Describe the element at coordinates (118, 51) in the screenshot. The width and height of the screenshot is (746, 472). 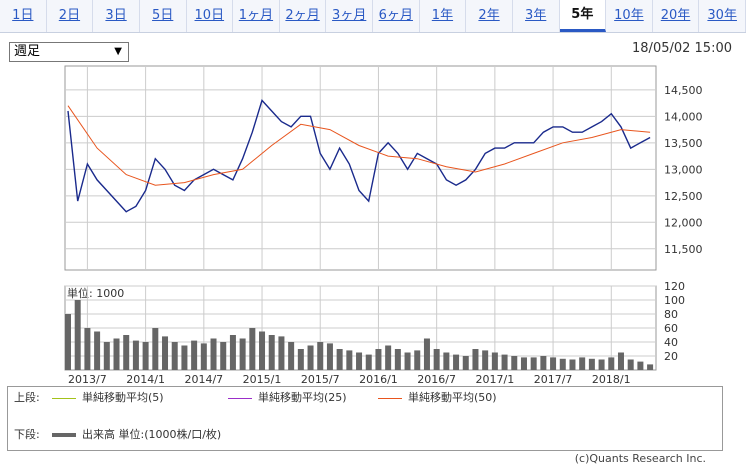
I see `chevron-down-icon: ▼` at that location.